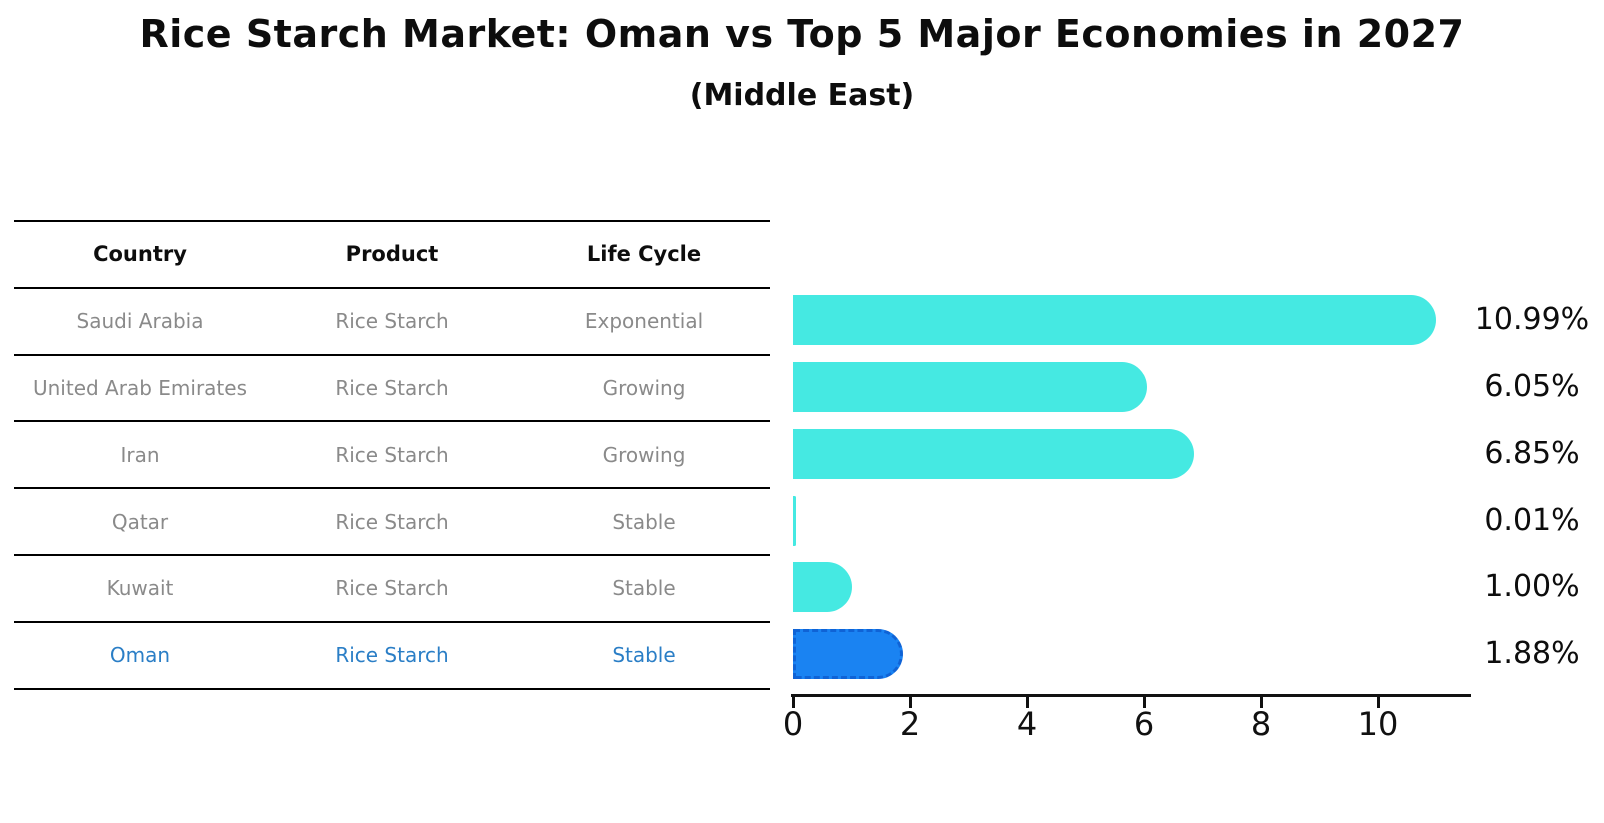  What do you see at coordinates (1532, 654) in the screenshot?
I see `bar-value-label: 1.88%` at bounding box center [1532, 654].